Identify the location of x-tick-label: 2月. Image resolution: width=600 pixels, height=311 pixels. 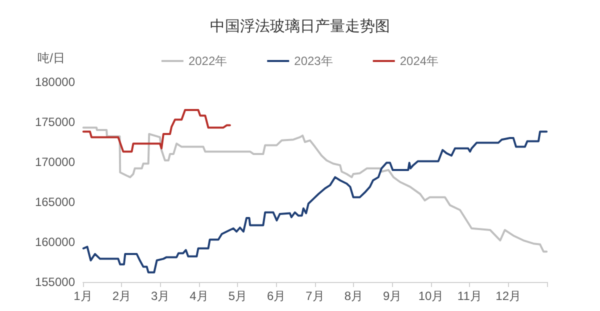
(122, 296).